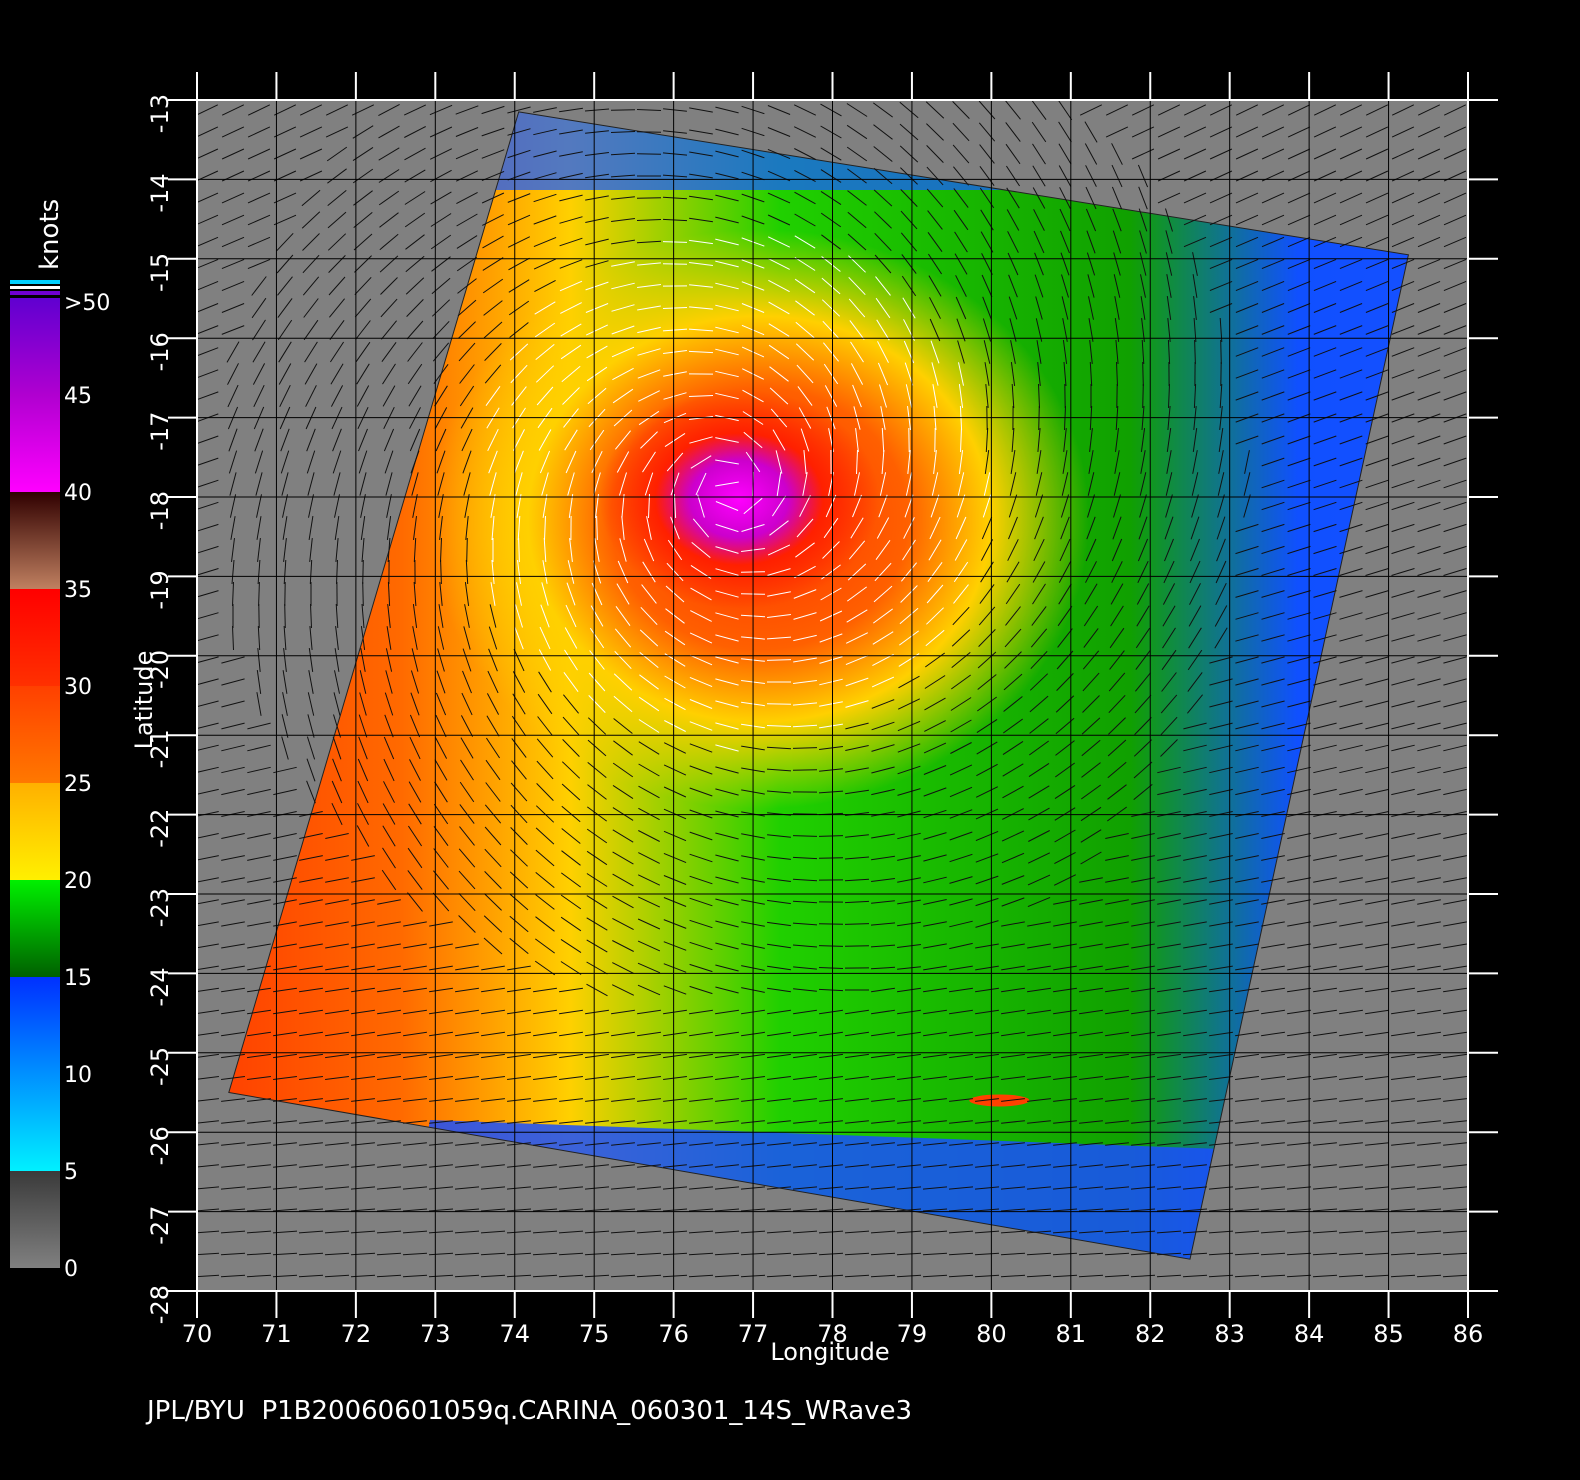 This screenshot has width=1580, height=1480. What do you see at coordinates (160, 748) in the screenshot?
I see `lat-tick-label: -21` at bounding box center [160, 748].